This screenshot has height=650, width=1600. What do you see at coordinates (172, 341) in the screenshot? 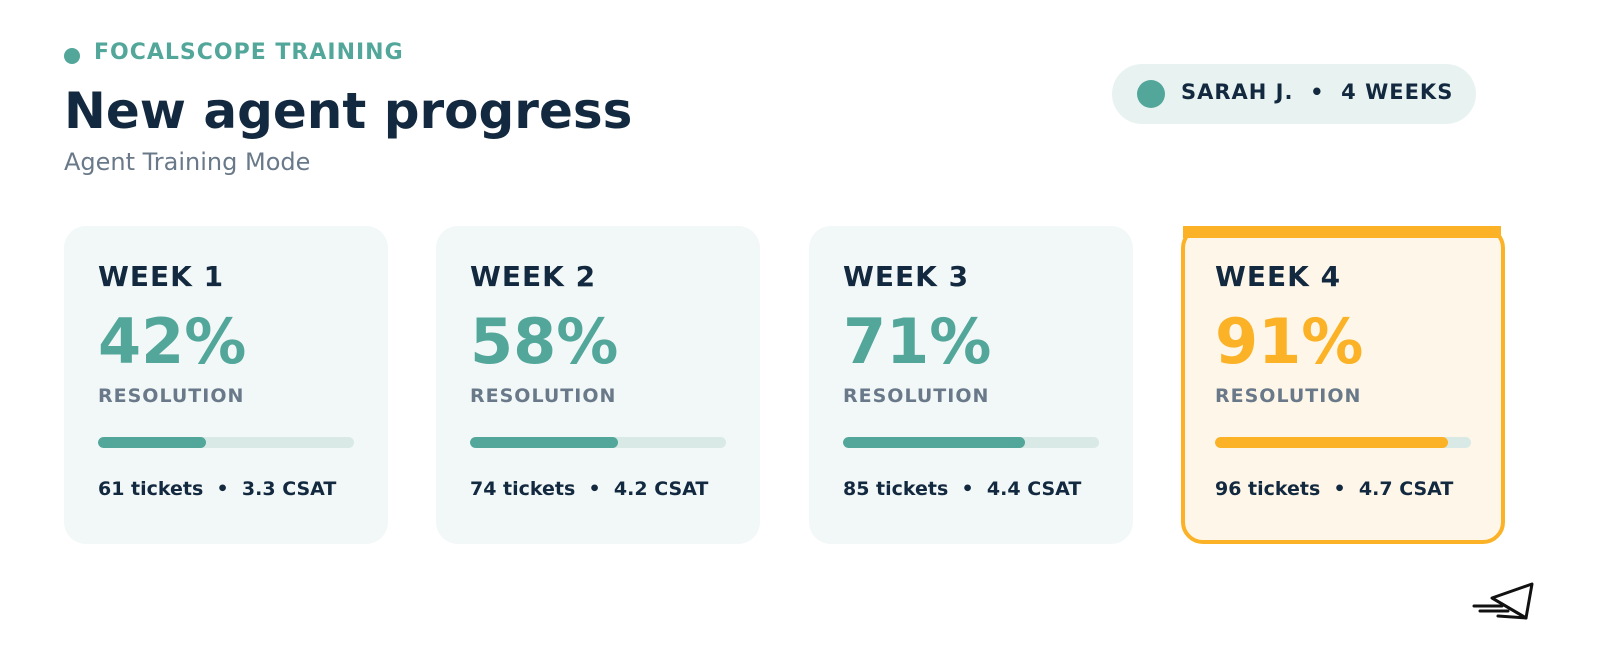
I see `resolution-value: 42%` at bounding box center [172, 341].